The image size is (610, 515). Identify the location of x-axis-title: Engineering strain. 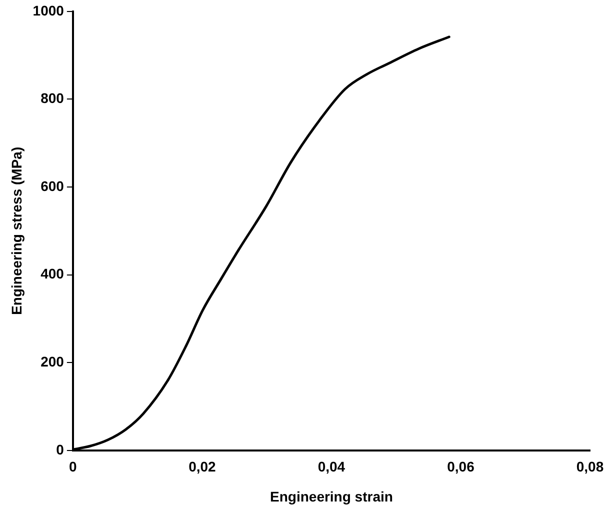
(331, 496).